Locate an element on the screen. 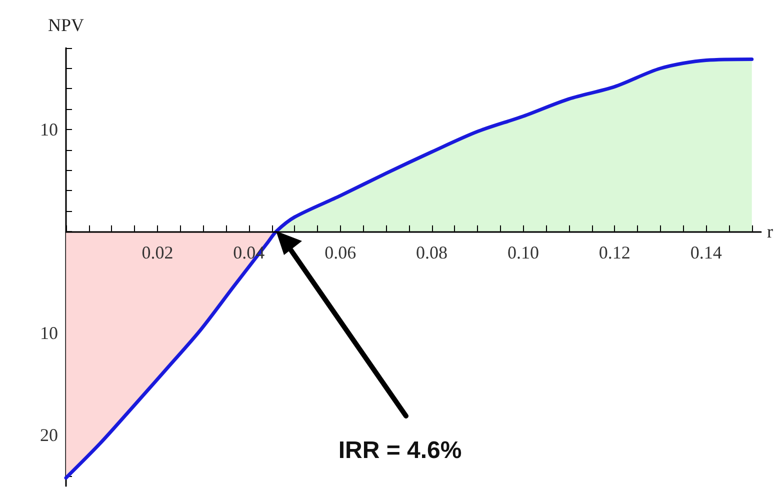 This screenshot has width=781, height=490. y-tick-label: 20 is located at coordinates (49, 435).